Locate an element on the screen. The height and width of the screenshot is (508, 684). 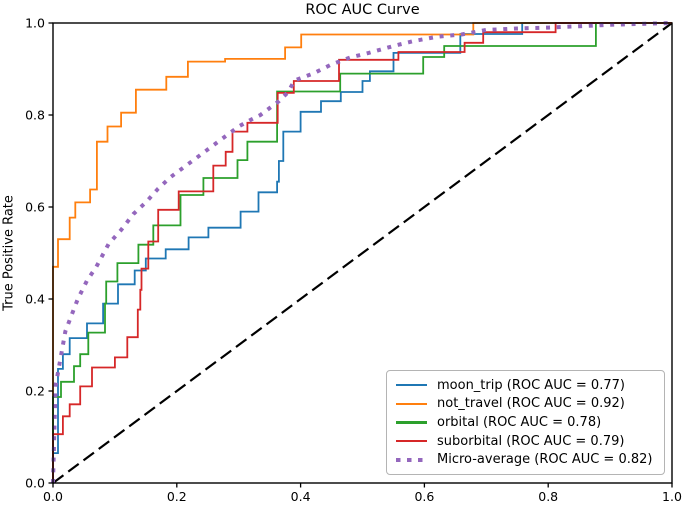
legend-label: moon_trip (ROC AUC = 0.77) is located at coordinates (531, 385).